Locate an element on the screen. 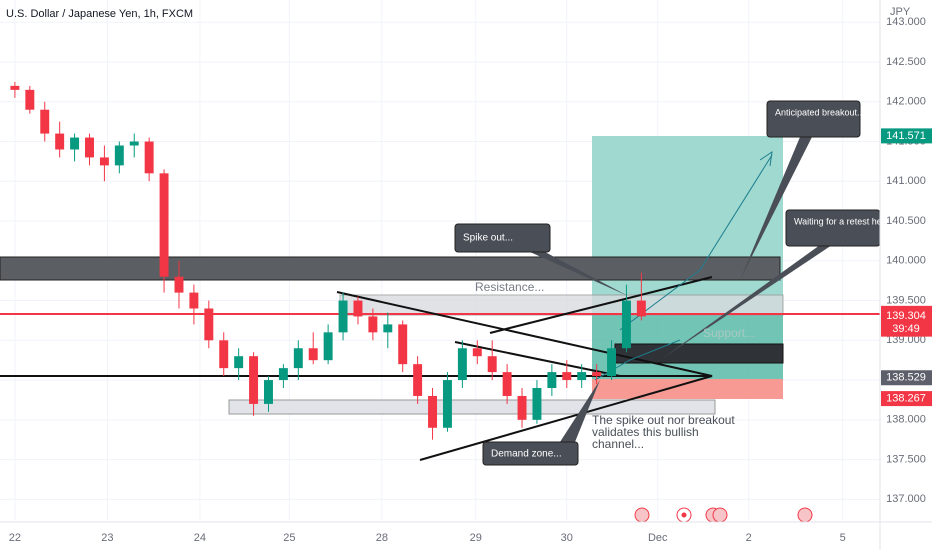  demand-box is located at coordinates (472, 407).